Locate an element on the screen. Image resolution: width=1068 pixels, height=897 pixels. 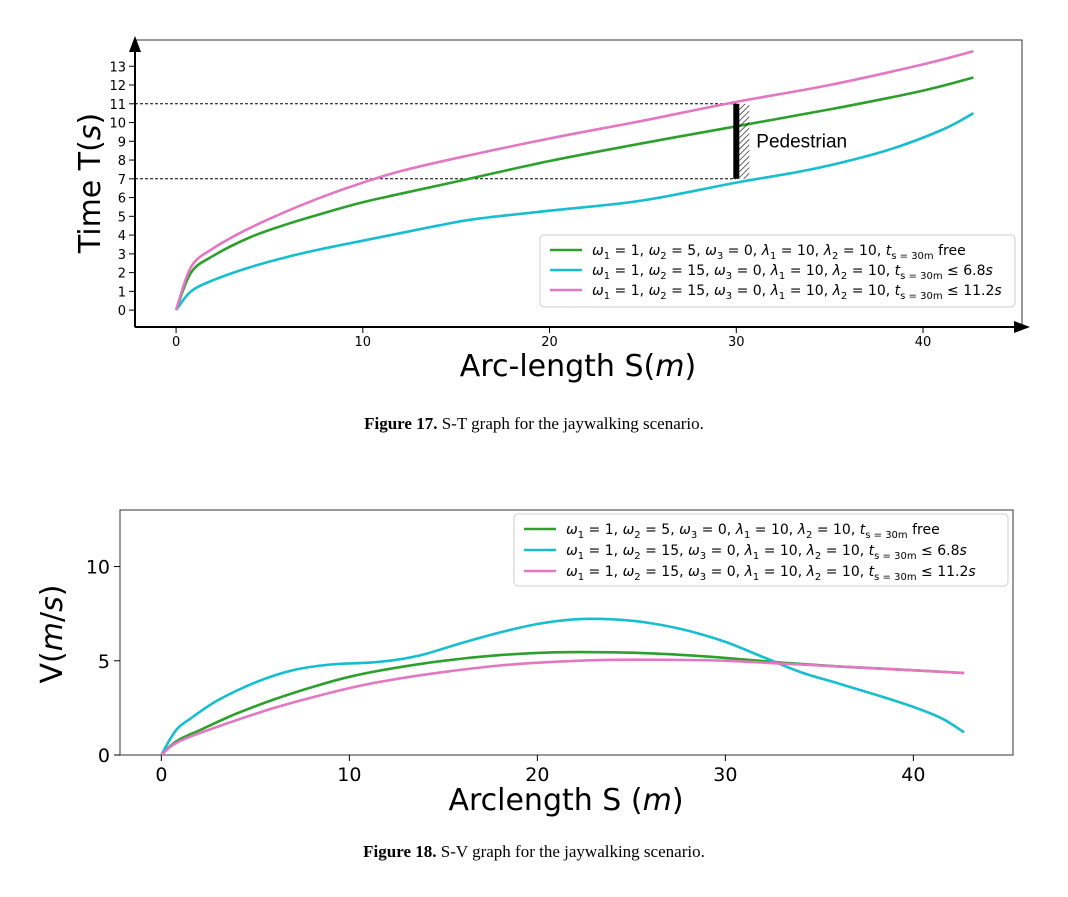
st-y-tick-label: 7 is located at coordinates (122, 180).